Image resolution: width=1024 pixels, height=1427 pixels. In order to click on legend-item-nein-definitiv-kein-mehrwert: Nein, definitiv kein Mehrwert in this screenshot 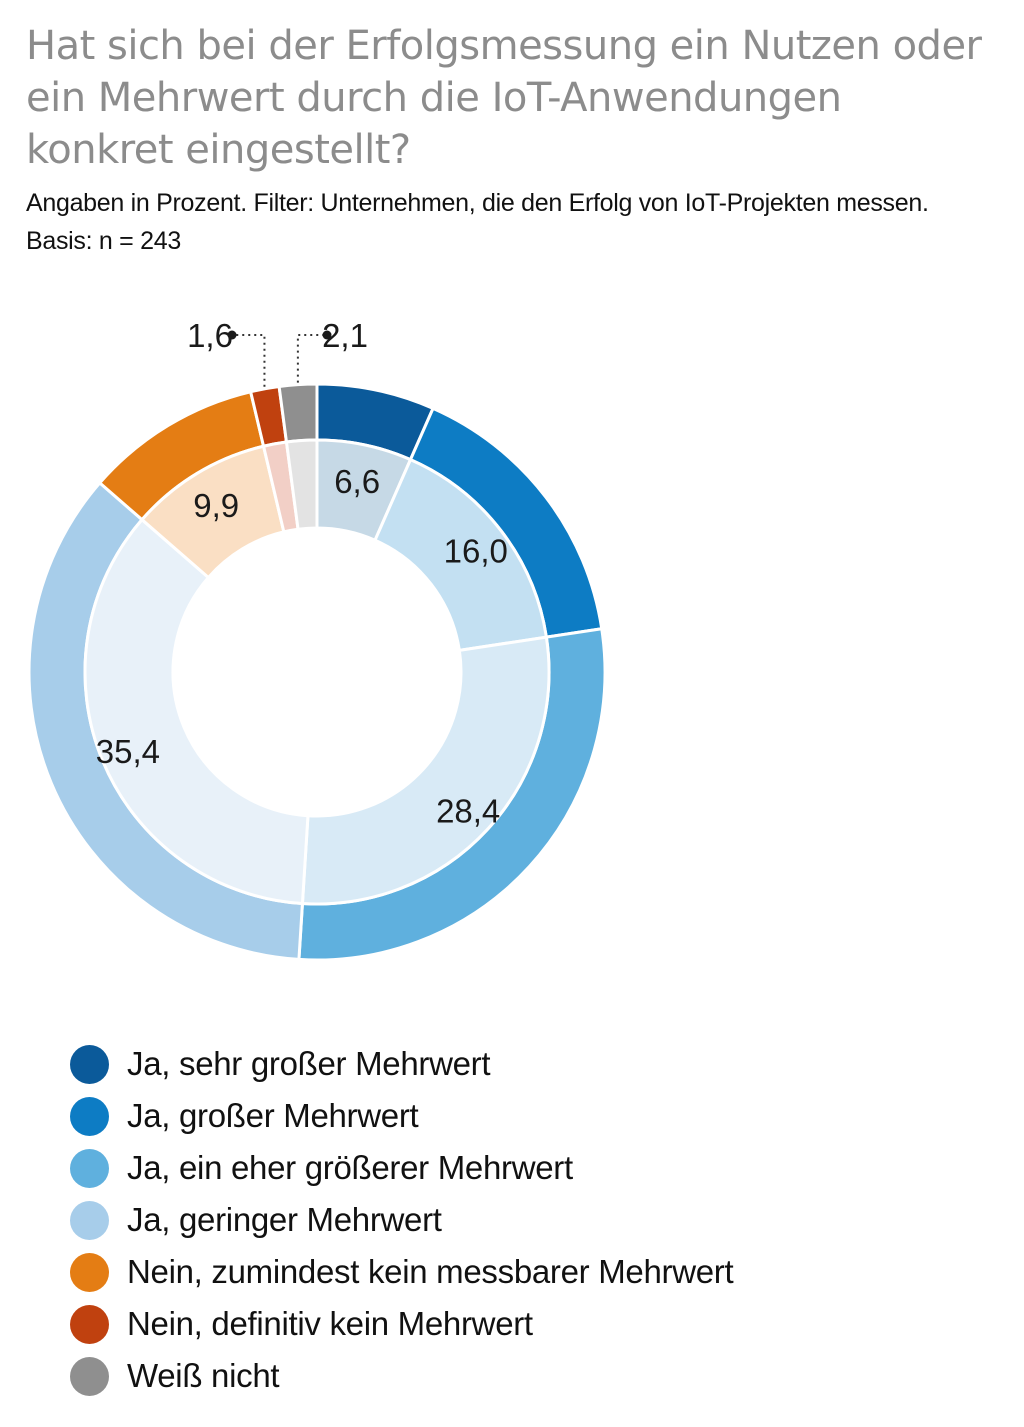, I will do `click(401, 1324)`.